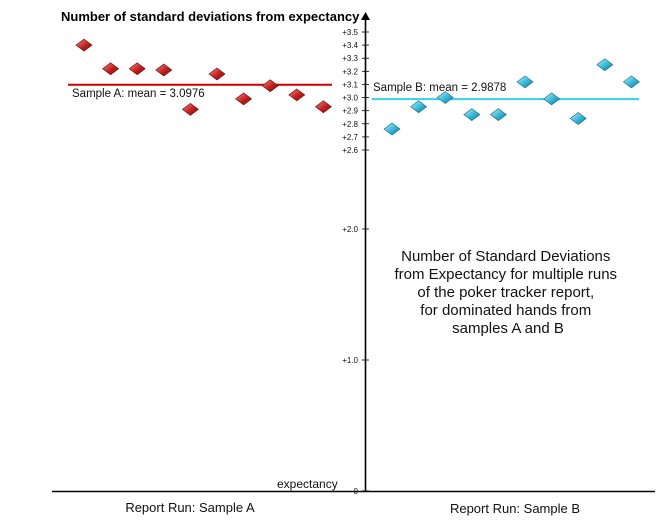 Image resolution: width=659 pixels, height=522 pixels. What do you see at coordinates (350, 229) in the screenshot?
I see `y-tick-label: +2.0` at bounding box center [350, 229].